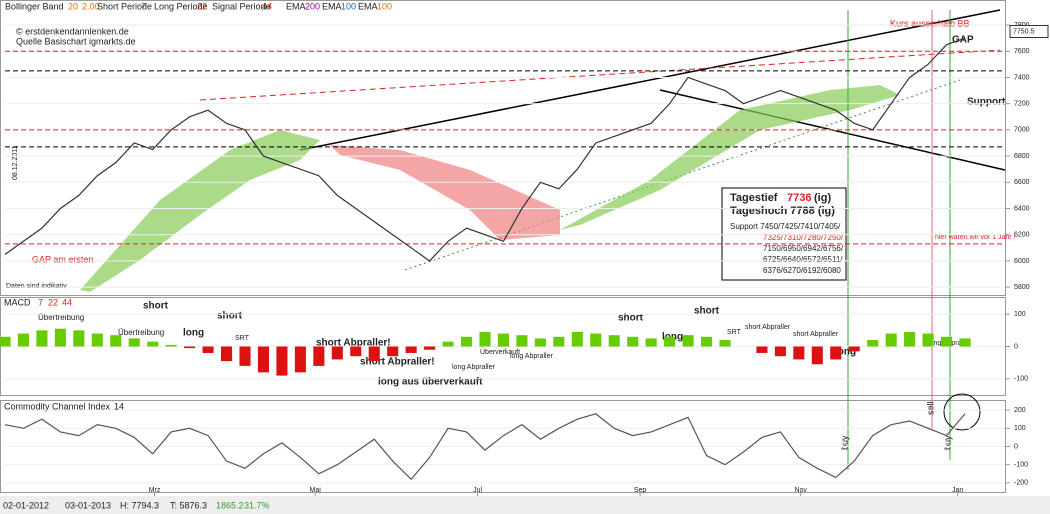 The image size is (1050, 514). What do you see at coordinates (500, 352) in the screenshot?
I see `annotation: Überverkauft` at bounding box center [500, 352].